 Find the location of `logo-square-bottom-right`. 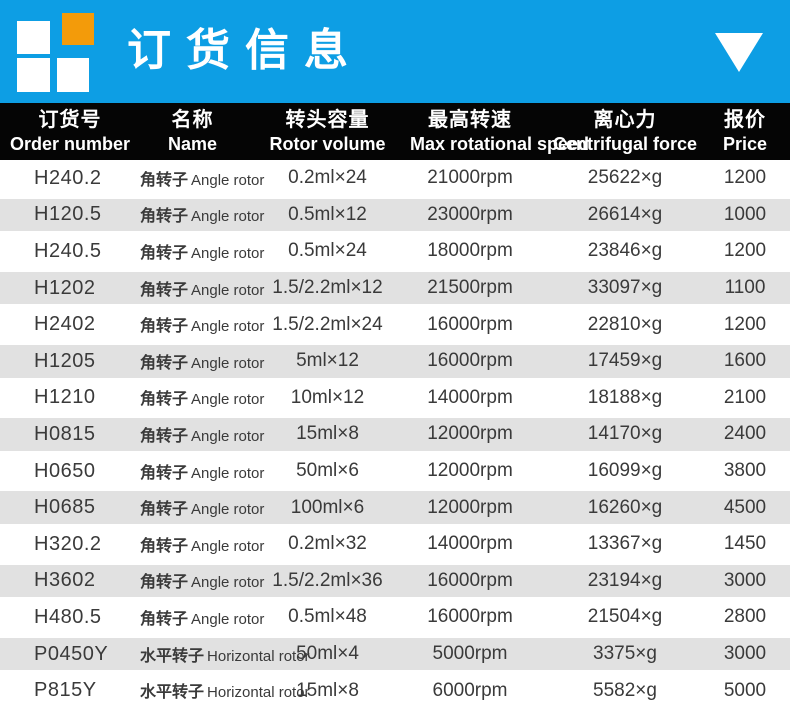

logo-square-bottom-right is located at coordinates (73, 75).